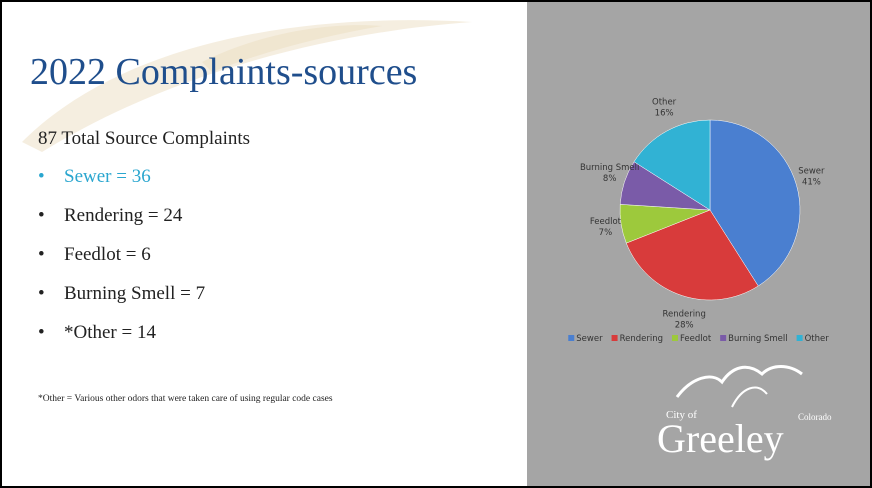  Describe the element at coordinates (97, 333) in the screenshot. I see `bullet: *Other = 14` at that location.